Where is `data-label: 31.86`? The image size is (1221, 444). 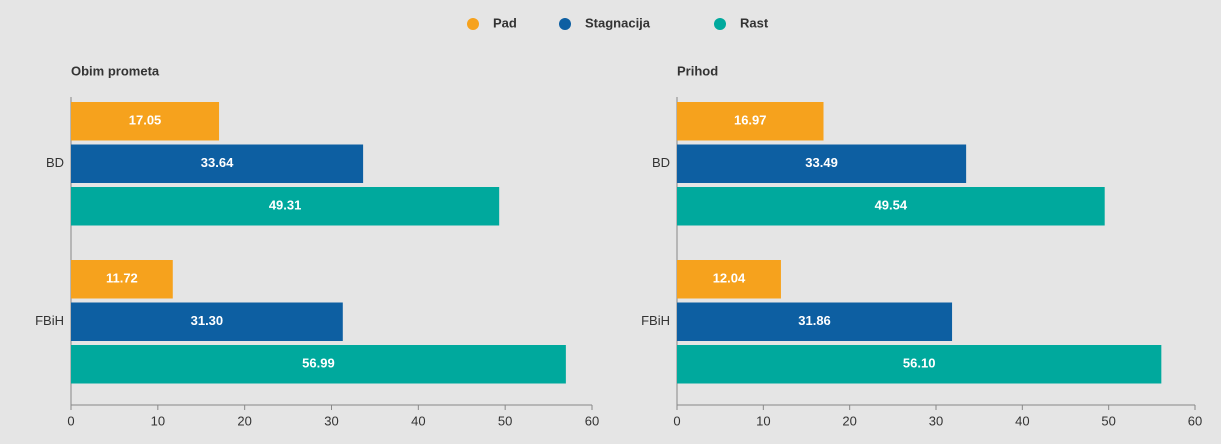 data-label: 31.86 is located at coordinates (814, 320).